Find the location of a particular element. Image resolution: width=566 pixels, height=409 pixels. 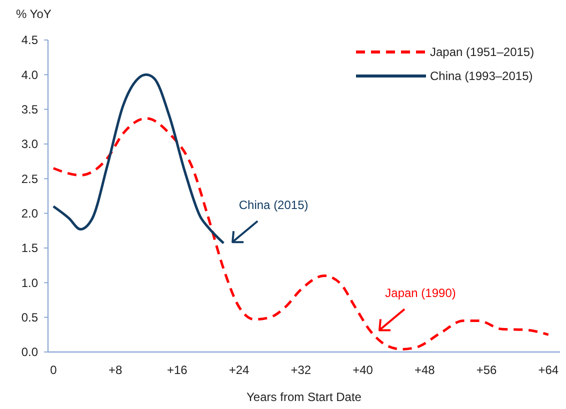

x-tick-label: 0 is located at coordinates (54, 370).